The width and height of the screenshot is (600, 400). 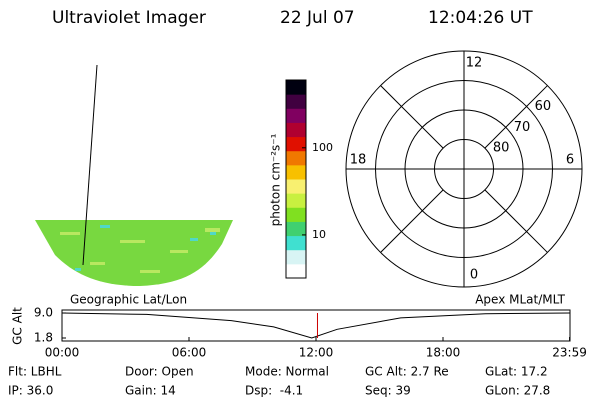 What do you see at coordinates (150, 391) in the screenshot?
I see `status-field: Gain: 14` at bounding box center [150, 391].